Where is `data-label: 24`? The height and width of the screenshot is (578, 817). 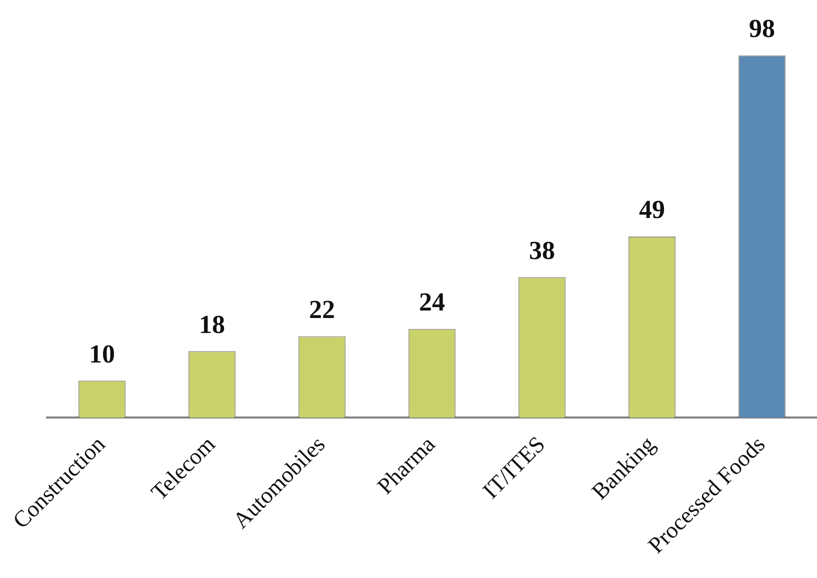
data-label: 24 is located at coordinates (432, 302).